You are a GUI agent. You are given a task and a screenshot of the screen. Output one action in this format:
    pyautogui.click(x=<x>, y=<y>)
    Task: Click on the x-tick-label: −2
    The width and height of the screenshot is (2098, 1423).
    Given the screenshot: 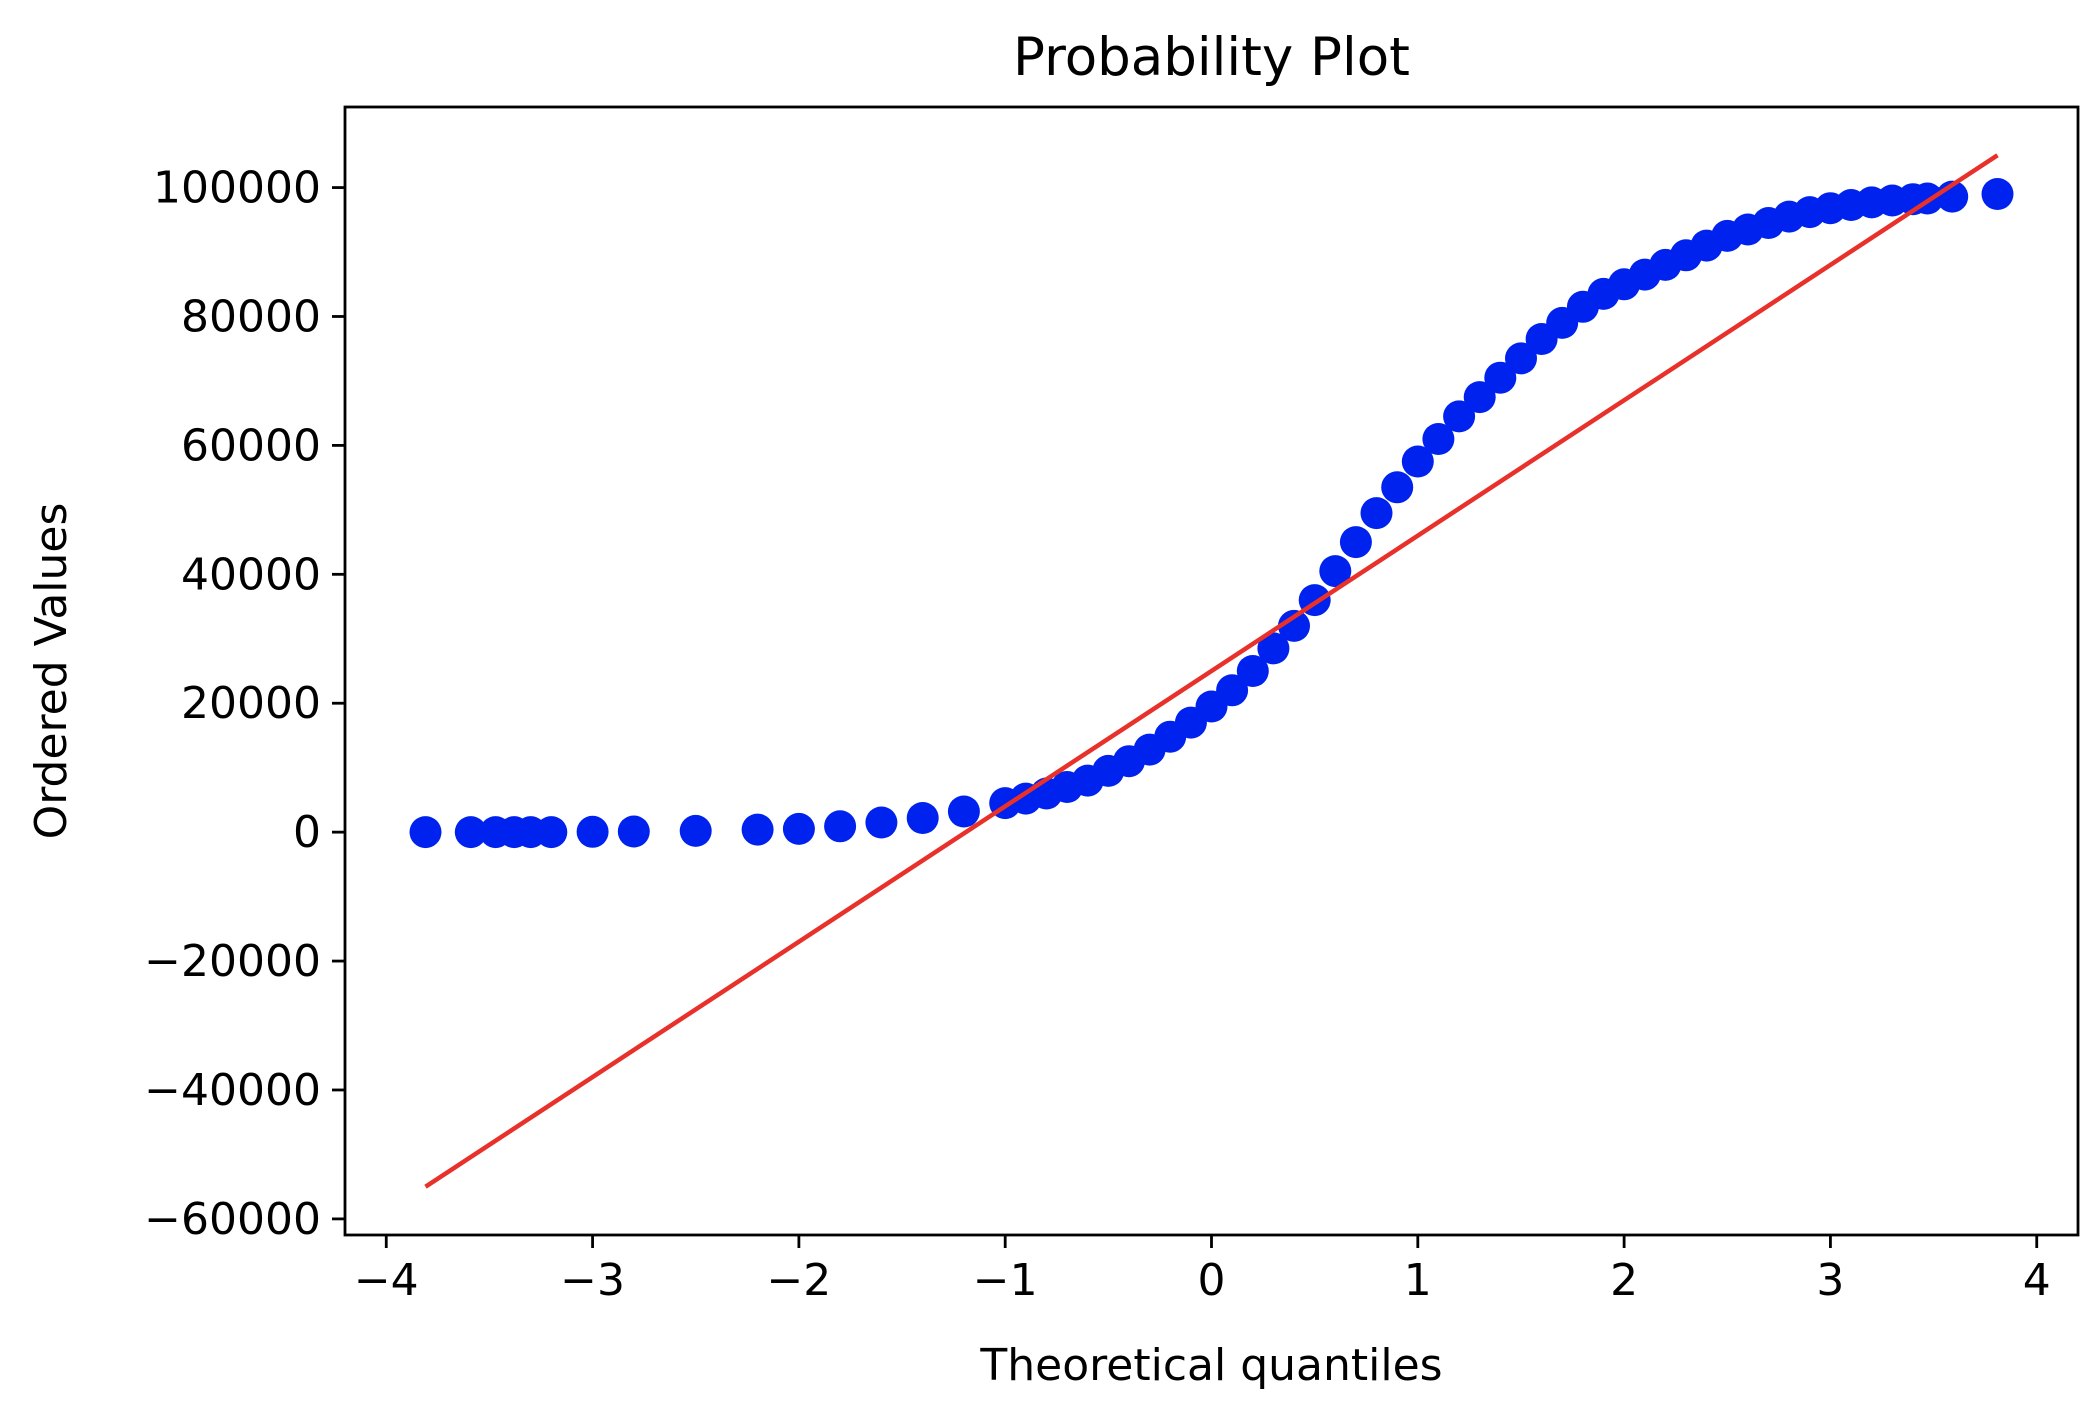 What is the action you would take?
    pyautogui.click(x=798, y=1280)
    